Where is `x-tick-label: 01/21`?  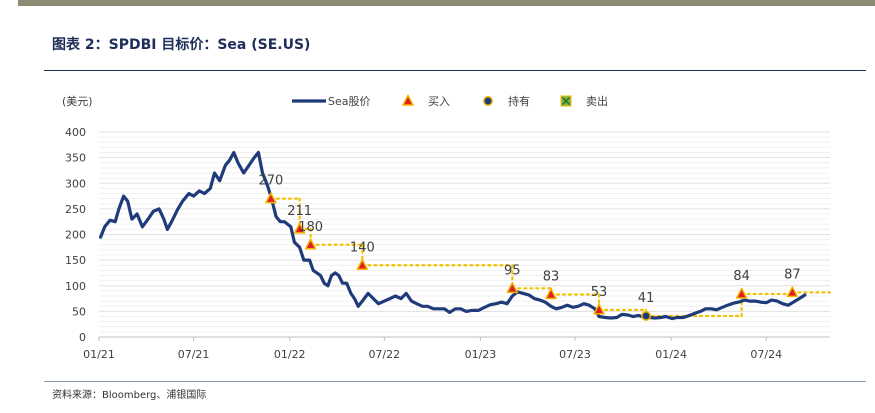 x-tick-label: 01/21 is located at coordinates (99, 354).